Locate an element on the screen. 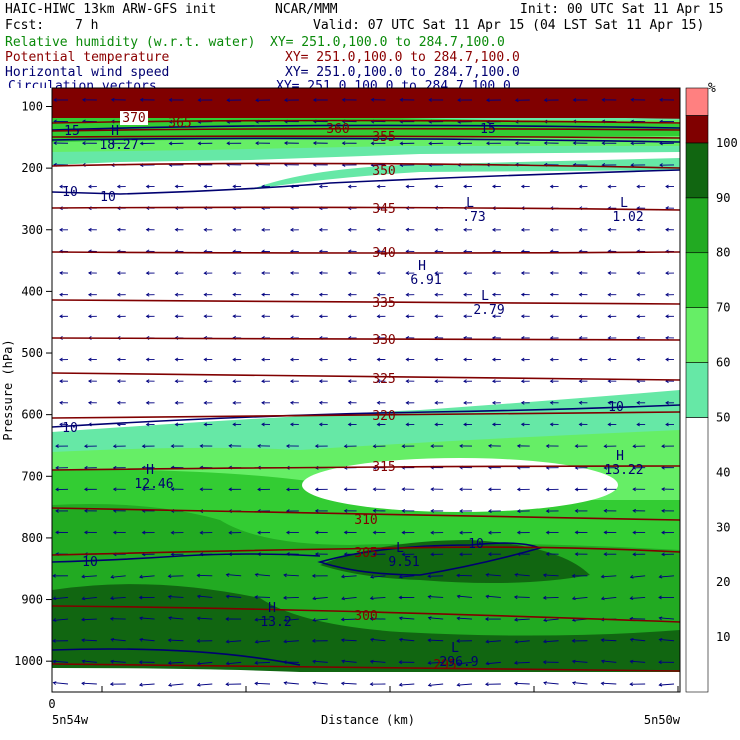  extremum-value: 13.22 is located at coordinates (623, 470).